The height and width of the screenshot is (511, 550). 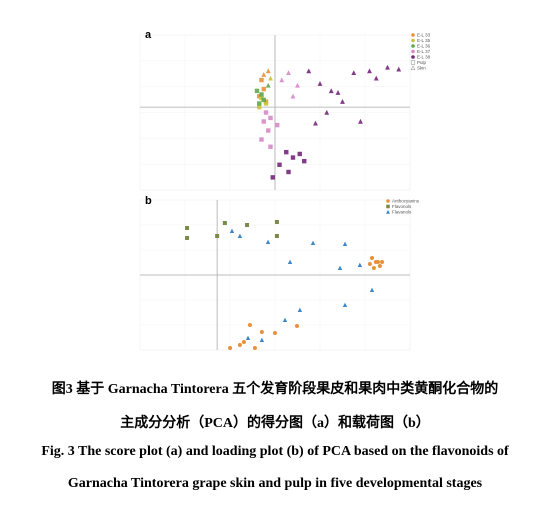 What do you see at coordinates (275, 423) in the screenshot?
I see `caption-zh-2: 主成分分析（PCA）的得分图（a）和载荷图（b）` at bounding box center [275, 423].